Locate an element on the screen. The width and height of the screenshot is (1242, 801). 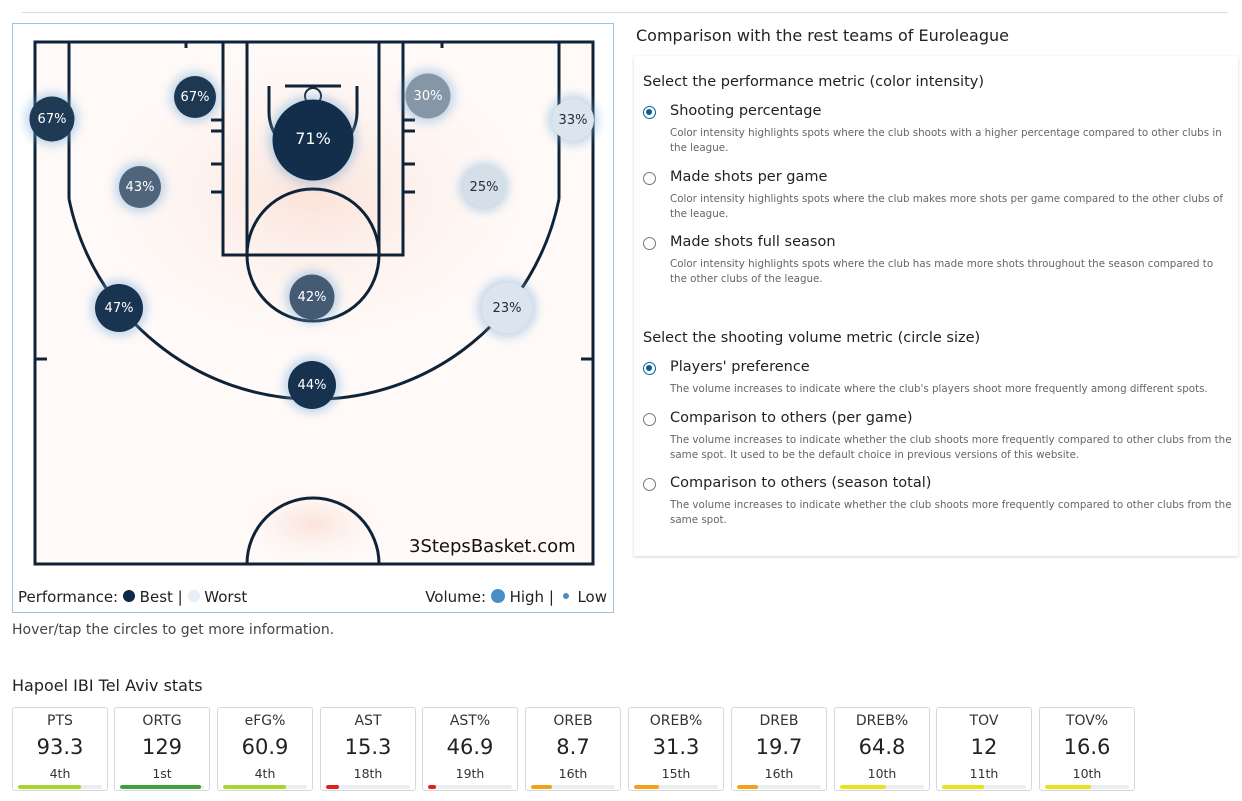
stat-card-ast-pct: AST% 46.9 19th is located at coordinates (470, 749).